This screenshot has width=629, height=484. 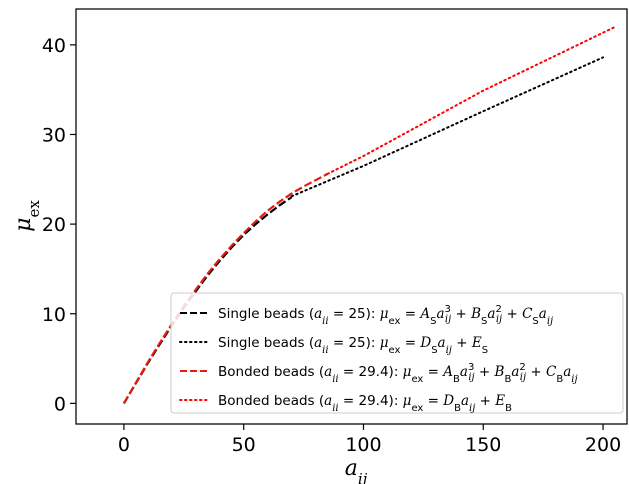 What do you see at coordinates (483, 445) in the screenshot?
I see `x-tick-label: 150` at bounding box center [483, 445].